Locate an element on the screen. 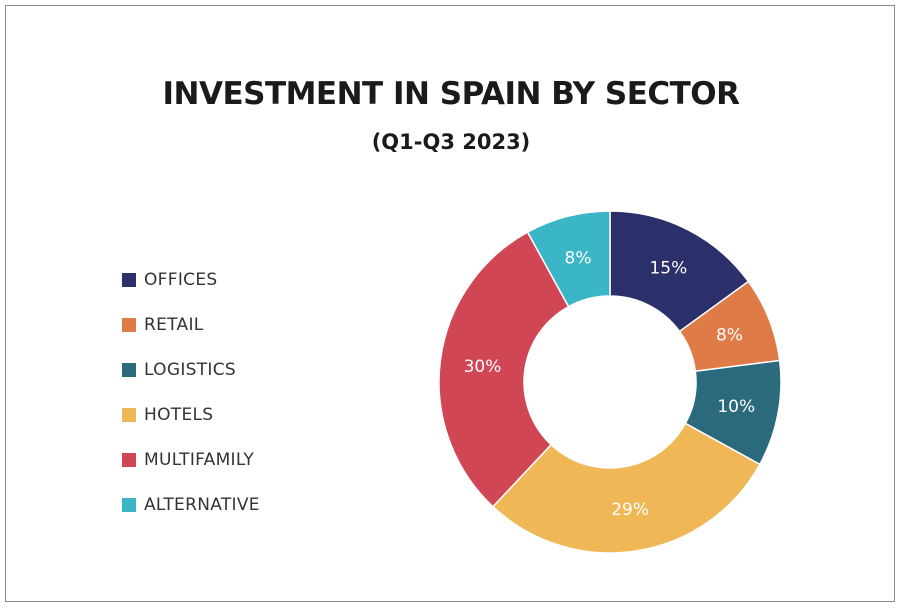 The image size is (902, 610). legend-item-multifamily: MULTIFAMILY is located at coordinates (191, 459).